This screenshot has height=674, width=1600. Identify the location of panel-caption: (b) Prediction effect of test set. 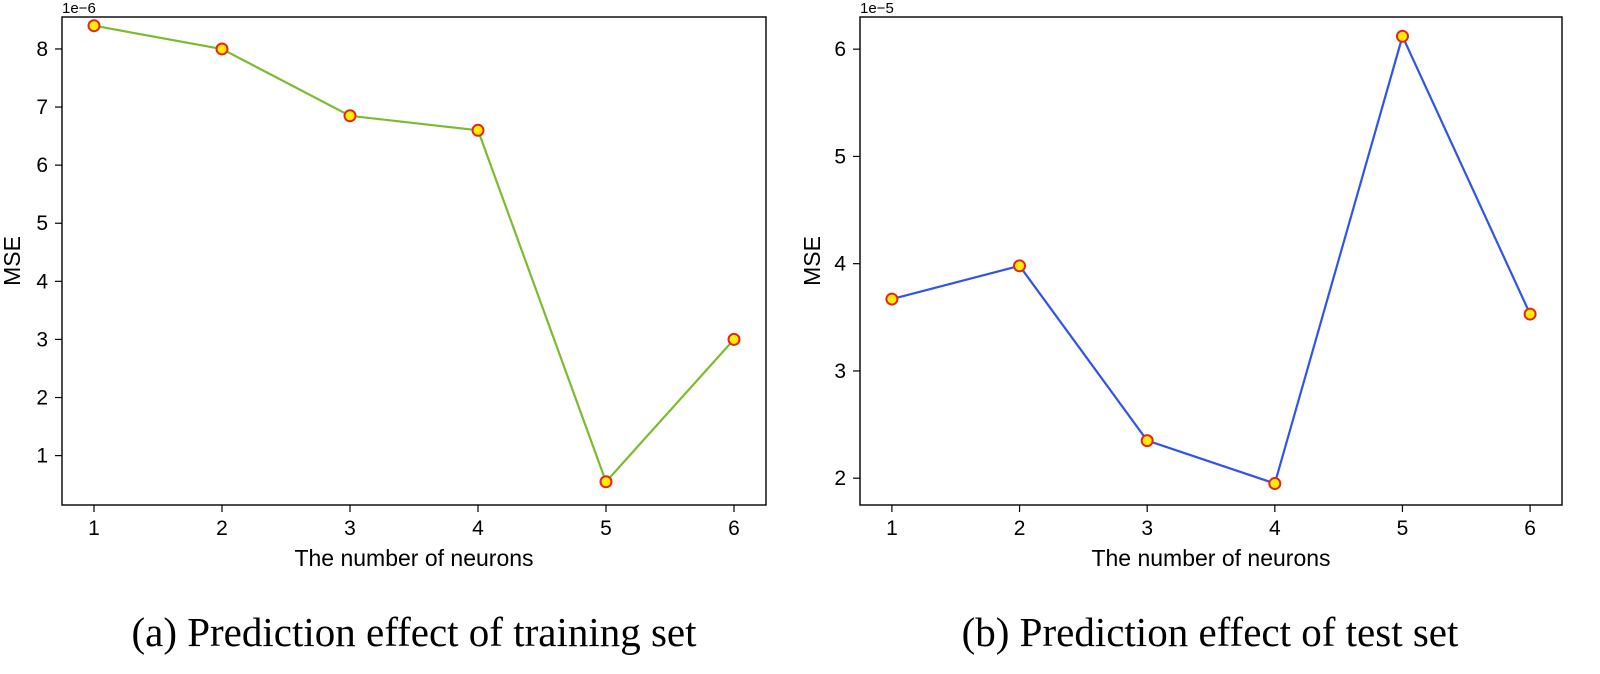
(1210, 632).